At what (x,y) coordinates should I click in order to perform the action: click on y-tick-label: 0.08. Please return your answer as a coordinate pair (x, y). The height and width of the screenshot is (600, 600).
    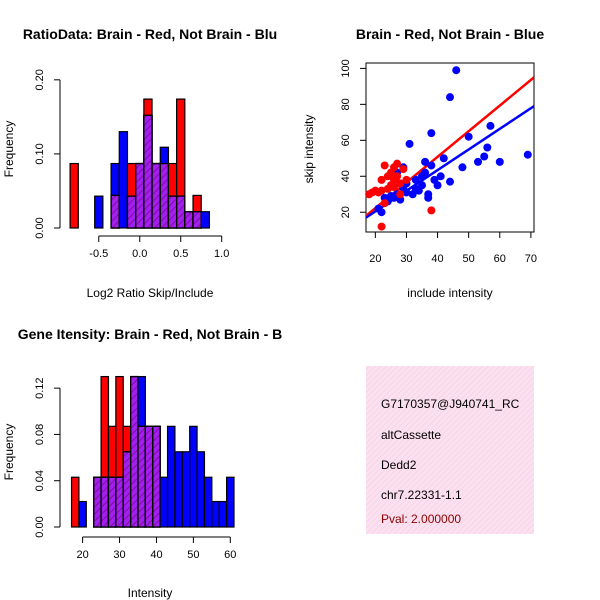
    Looking at the image, I should click on (40, 434).